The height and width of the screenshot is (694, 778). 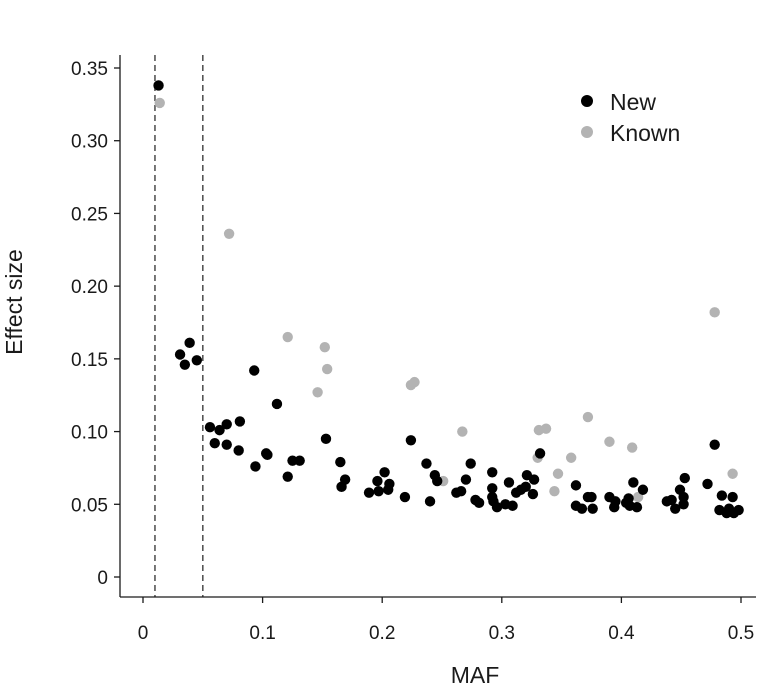 What do you see at coordinates (587, 101) in the screenshot?
I see `legend-marker-new` at bounding box center [587, 101].